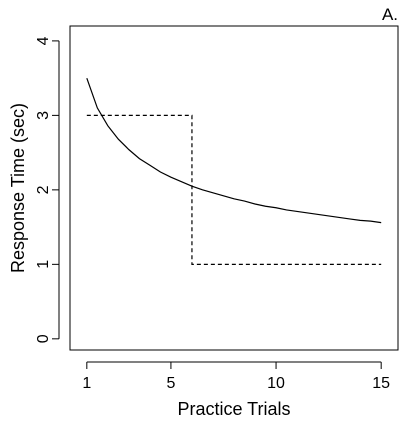 The width and height of the screenshot is (403, 430). Describe the element at coordinates (381, 383) in the screenshot. I see `x-tick-label: 15` at that location.